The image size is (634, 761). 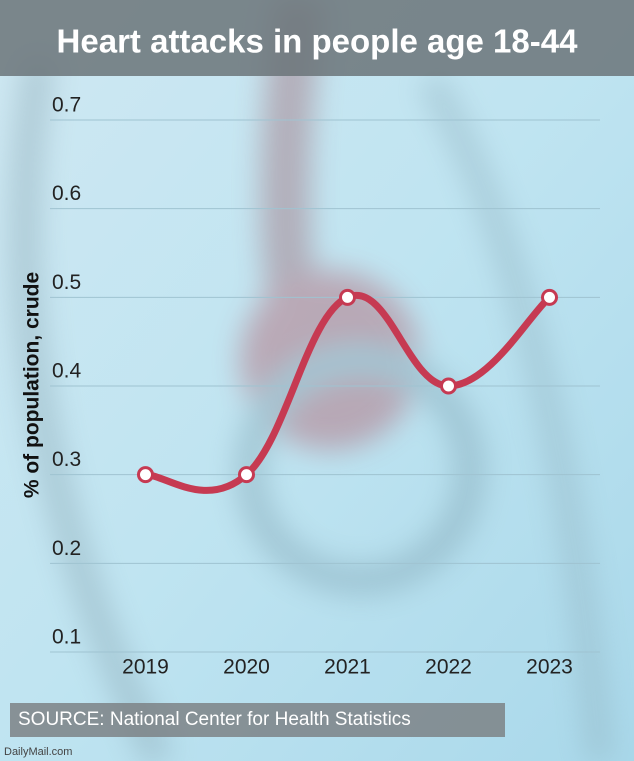 What do you see at coordinates (66, 282) in the screenshot?
I see `y-tick-label: 0.5` at bounding box center [66, 282].